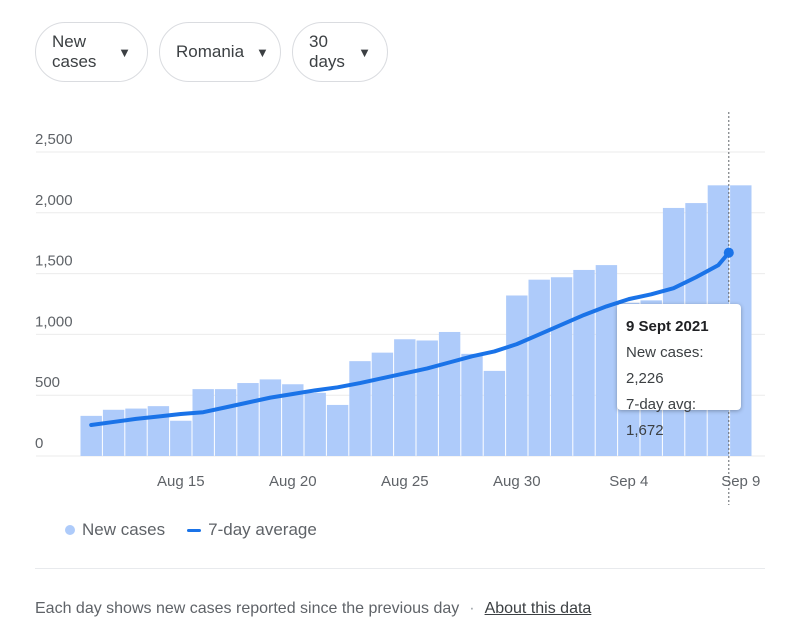  I want to click on country-selector: Romania ▼, so click(220, 52).